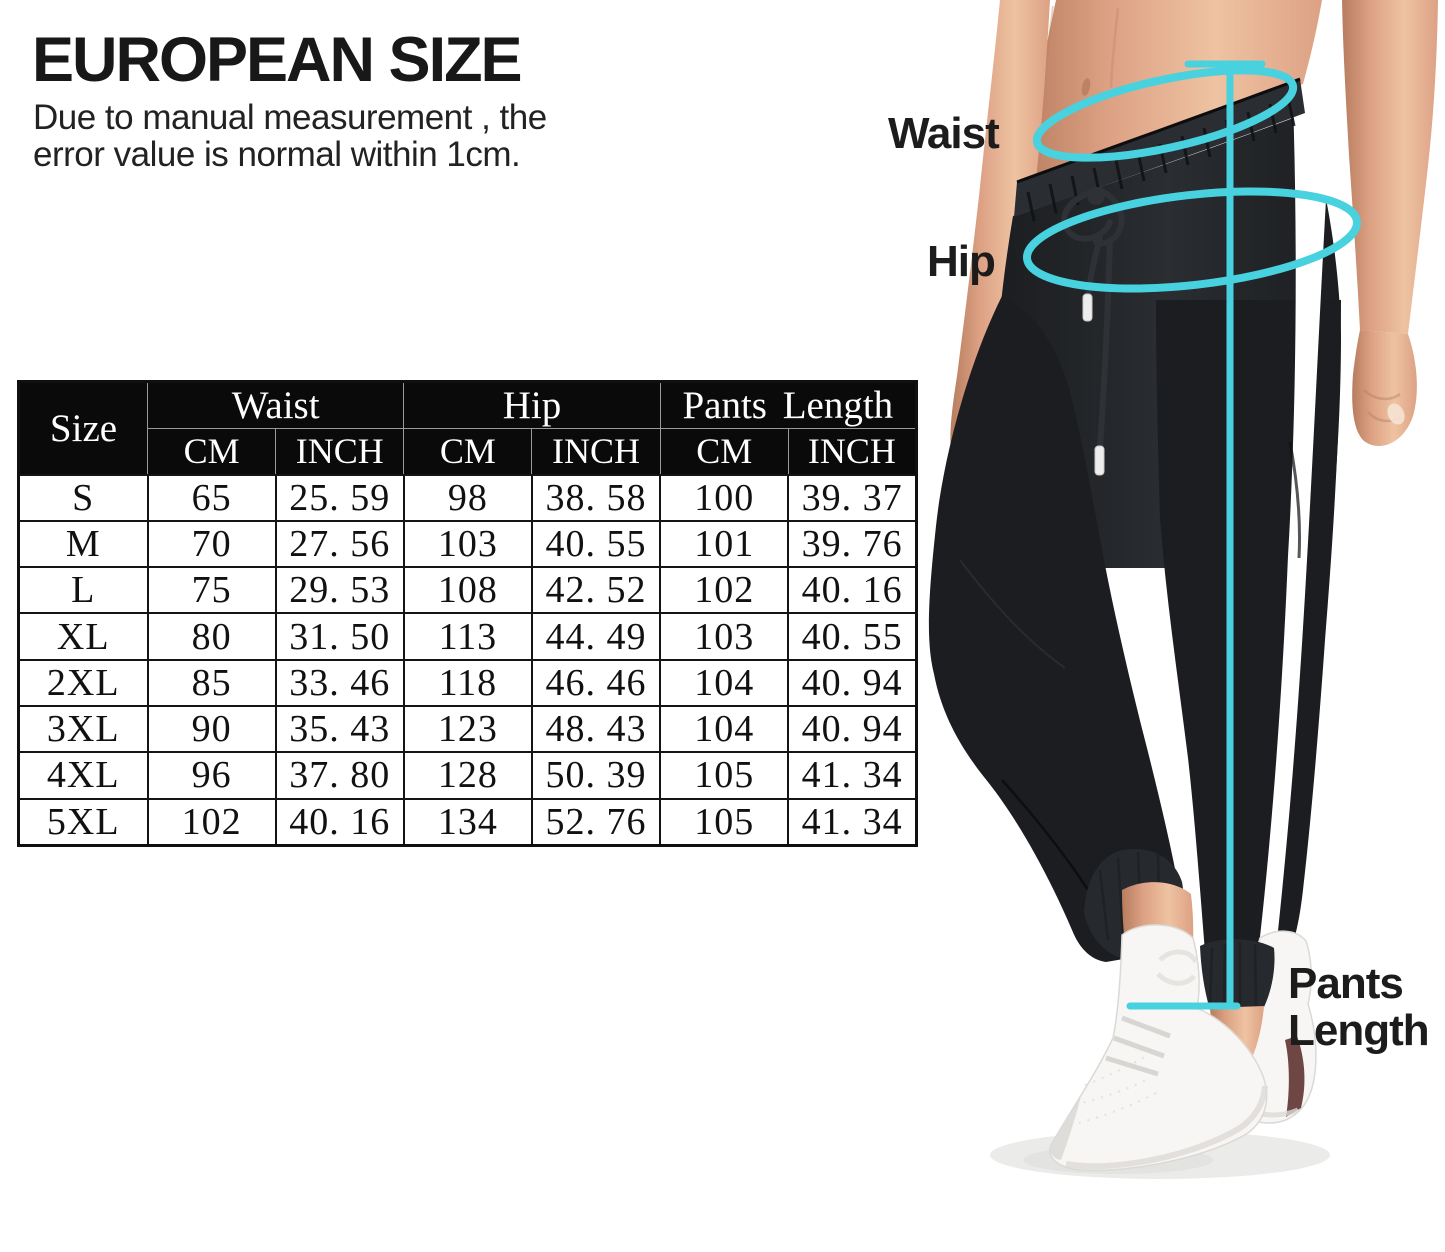 This screenshot has width=1445, height=1252. Describe the element at coordinates (852, 451) in the screenshot. I see `unit-header-length-inch: INCH` at that location.